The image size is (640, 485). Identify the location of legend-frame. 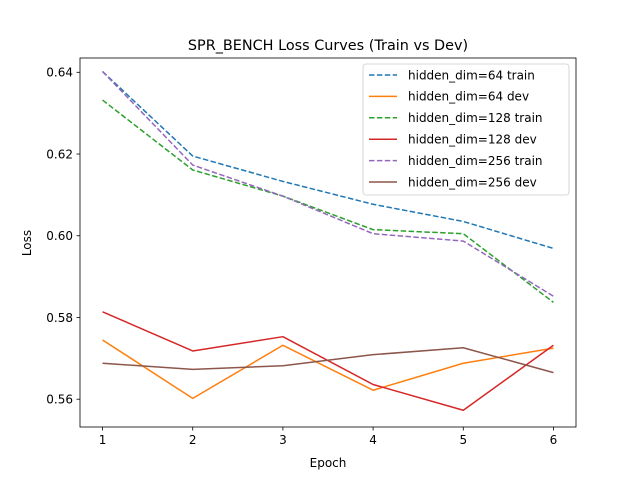
(466, 129).